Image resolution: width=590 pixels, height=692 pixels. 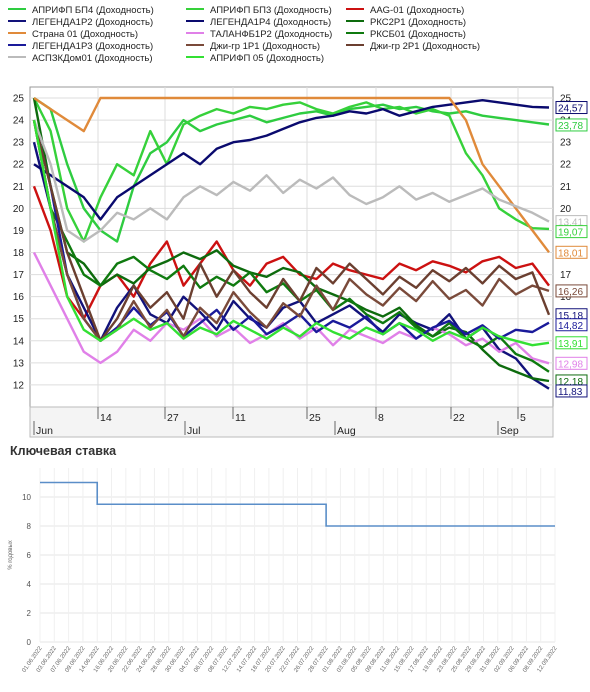 I want to click on legend-label: АПРИФП БП3 (Доходность), so click(x=271, y=10).